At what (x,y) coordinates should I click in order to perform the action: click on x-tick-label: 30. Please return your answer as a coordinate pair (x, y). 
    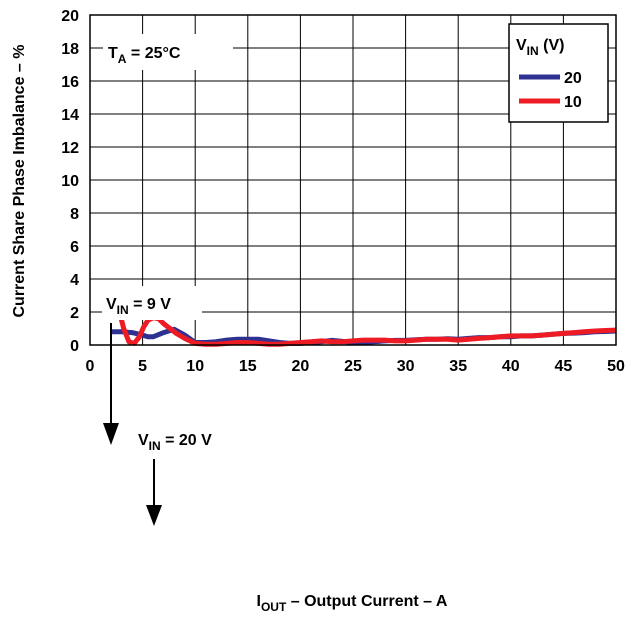
    Looking at the image, I should click on (406, 366).